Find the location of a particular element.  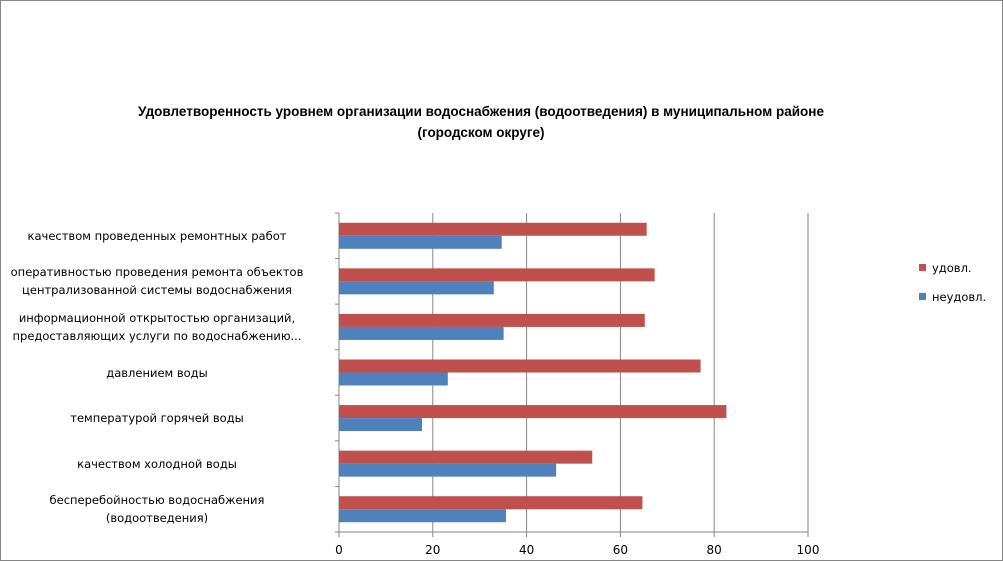

category-label: давлением воды is located at coordinates (161, 373).